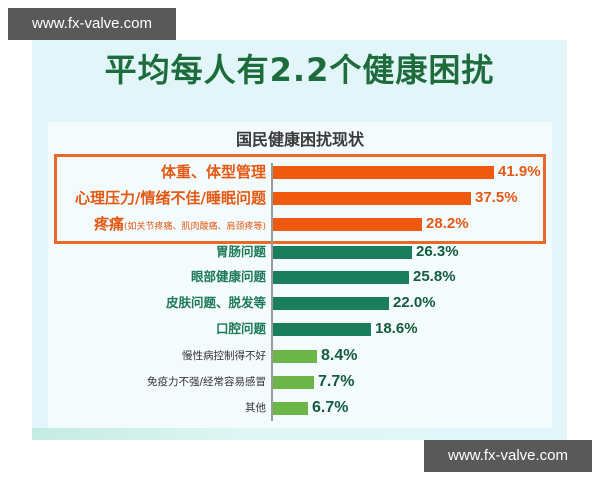  I want to click on bar-value: 28.2%, so click(447, 223).